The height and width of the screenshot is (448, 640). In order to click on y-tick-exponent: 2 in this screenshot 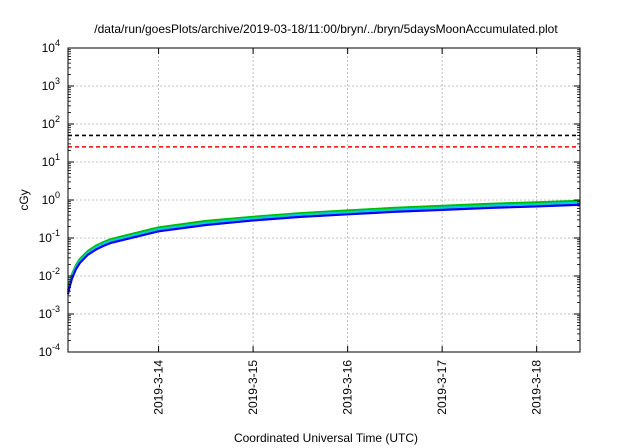, I will do `click(57, 119)`.